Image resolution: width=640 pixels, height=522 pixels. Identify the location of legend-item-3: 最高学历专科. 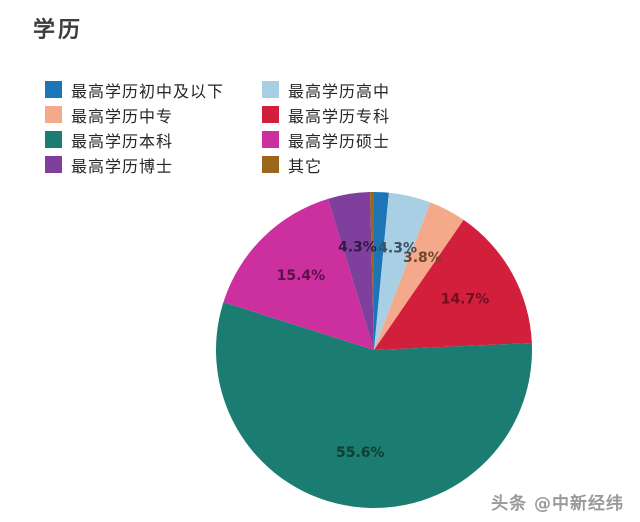
(326, 114).